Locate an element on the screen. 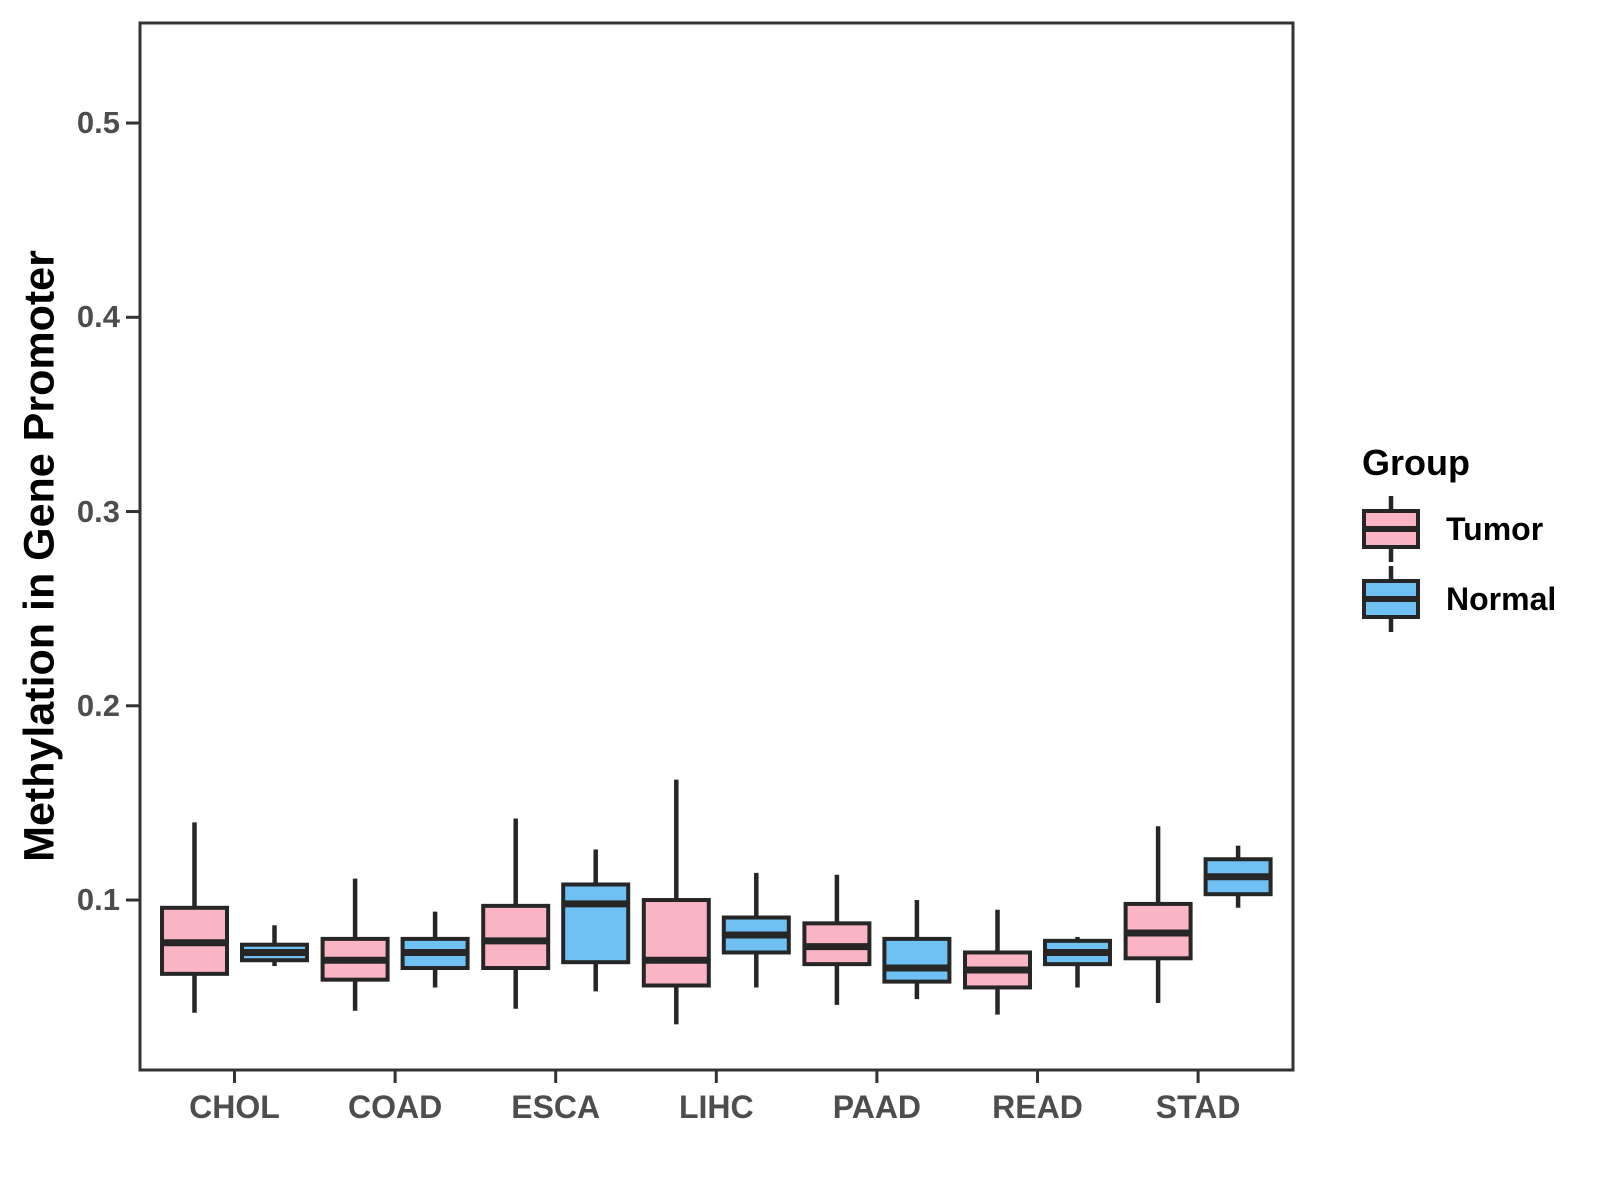  legend-items: Tumor Normal is located at coordinates (1458, 564).